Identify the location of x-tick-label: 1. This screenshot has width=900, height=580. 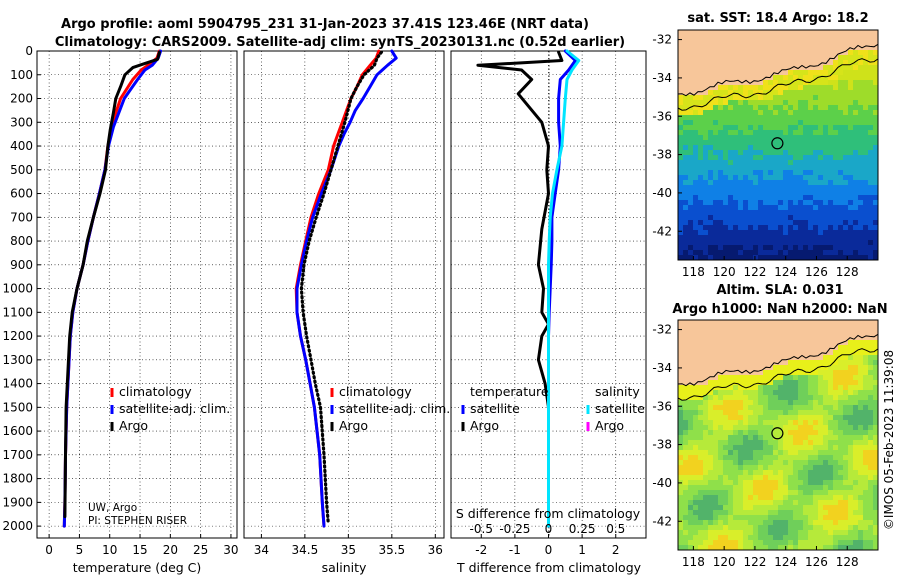
(582, 550).